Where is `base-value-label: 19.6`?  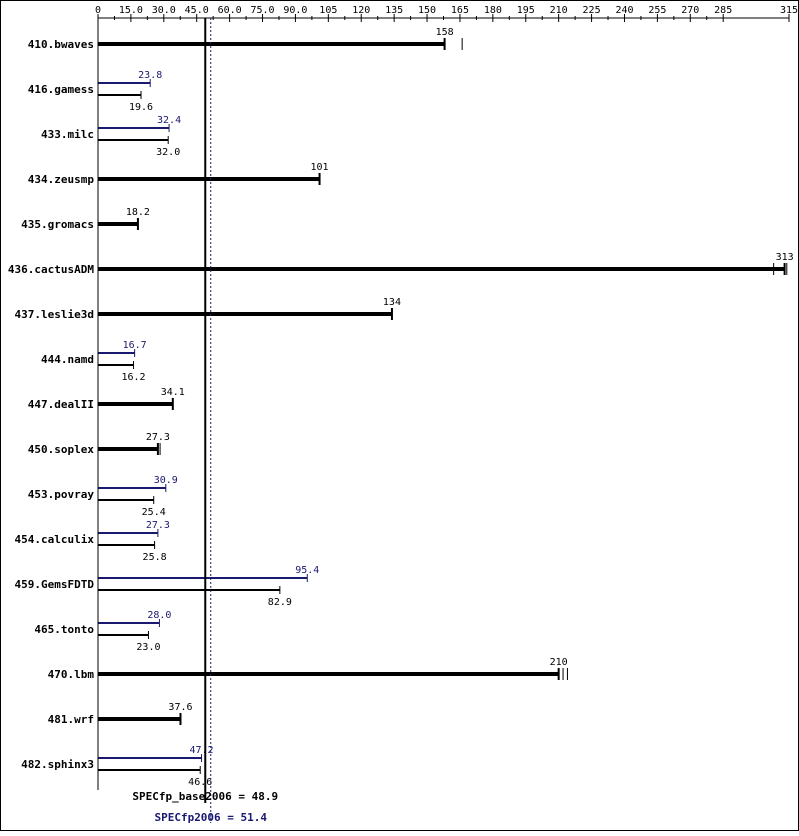 base-value-label: 19.6 is located at coordinates (141, 107).